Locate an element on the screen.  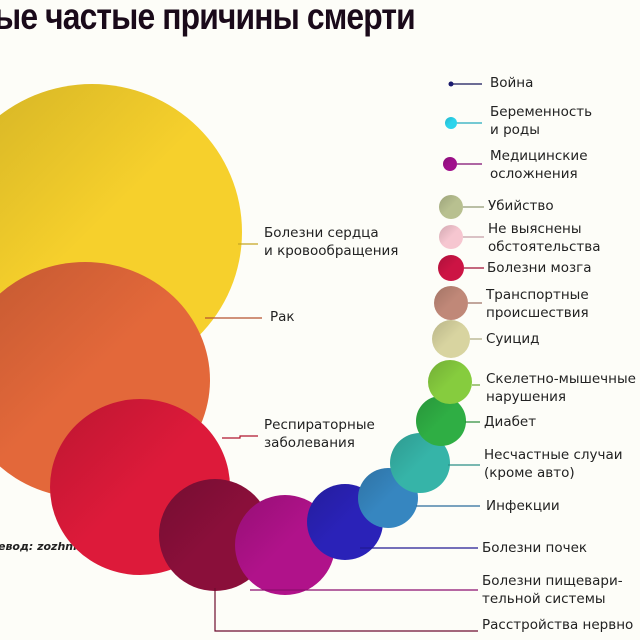
cause-label: Болезни мозга is located at coordinates (539, 268).